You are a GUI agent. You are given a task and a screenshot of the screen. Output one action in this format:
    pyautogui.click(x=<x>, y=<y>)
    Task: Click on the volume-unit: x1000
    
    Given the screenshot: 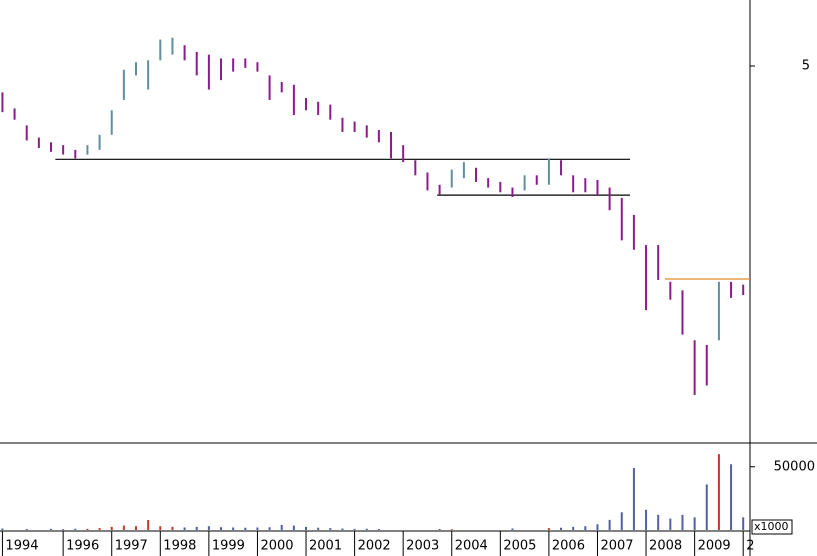 What is the action you would take?
    pyautogui.click(x=771, y=526)
    